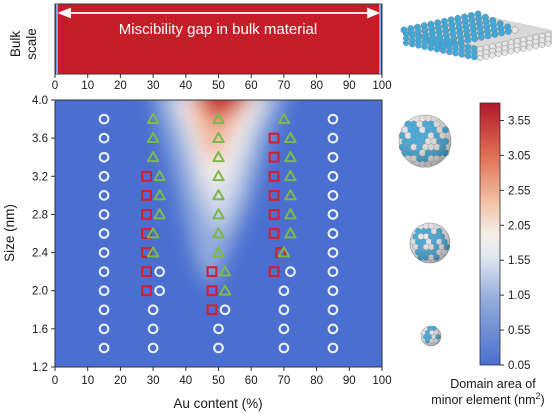 Image resolution: width=560 pixels, height=415 pixels. I want to click on y-axis-ticks: 1.2 1.6 2.0 2.4 2.8 3.2 3.6 4.0, so click(43, 234).